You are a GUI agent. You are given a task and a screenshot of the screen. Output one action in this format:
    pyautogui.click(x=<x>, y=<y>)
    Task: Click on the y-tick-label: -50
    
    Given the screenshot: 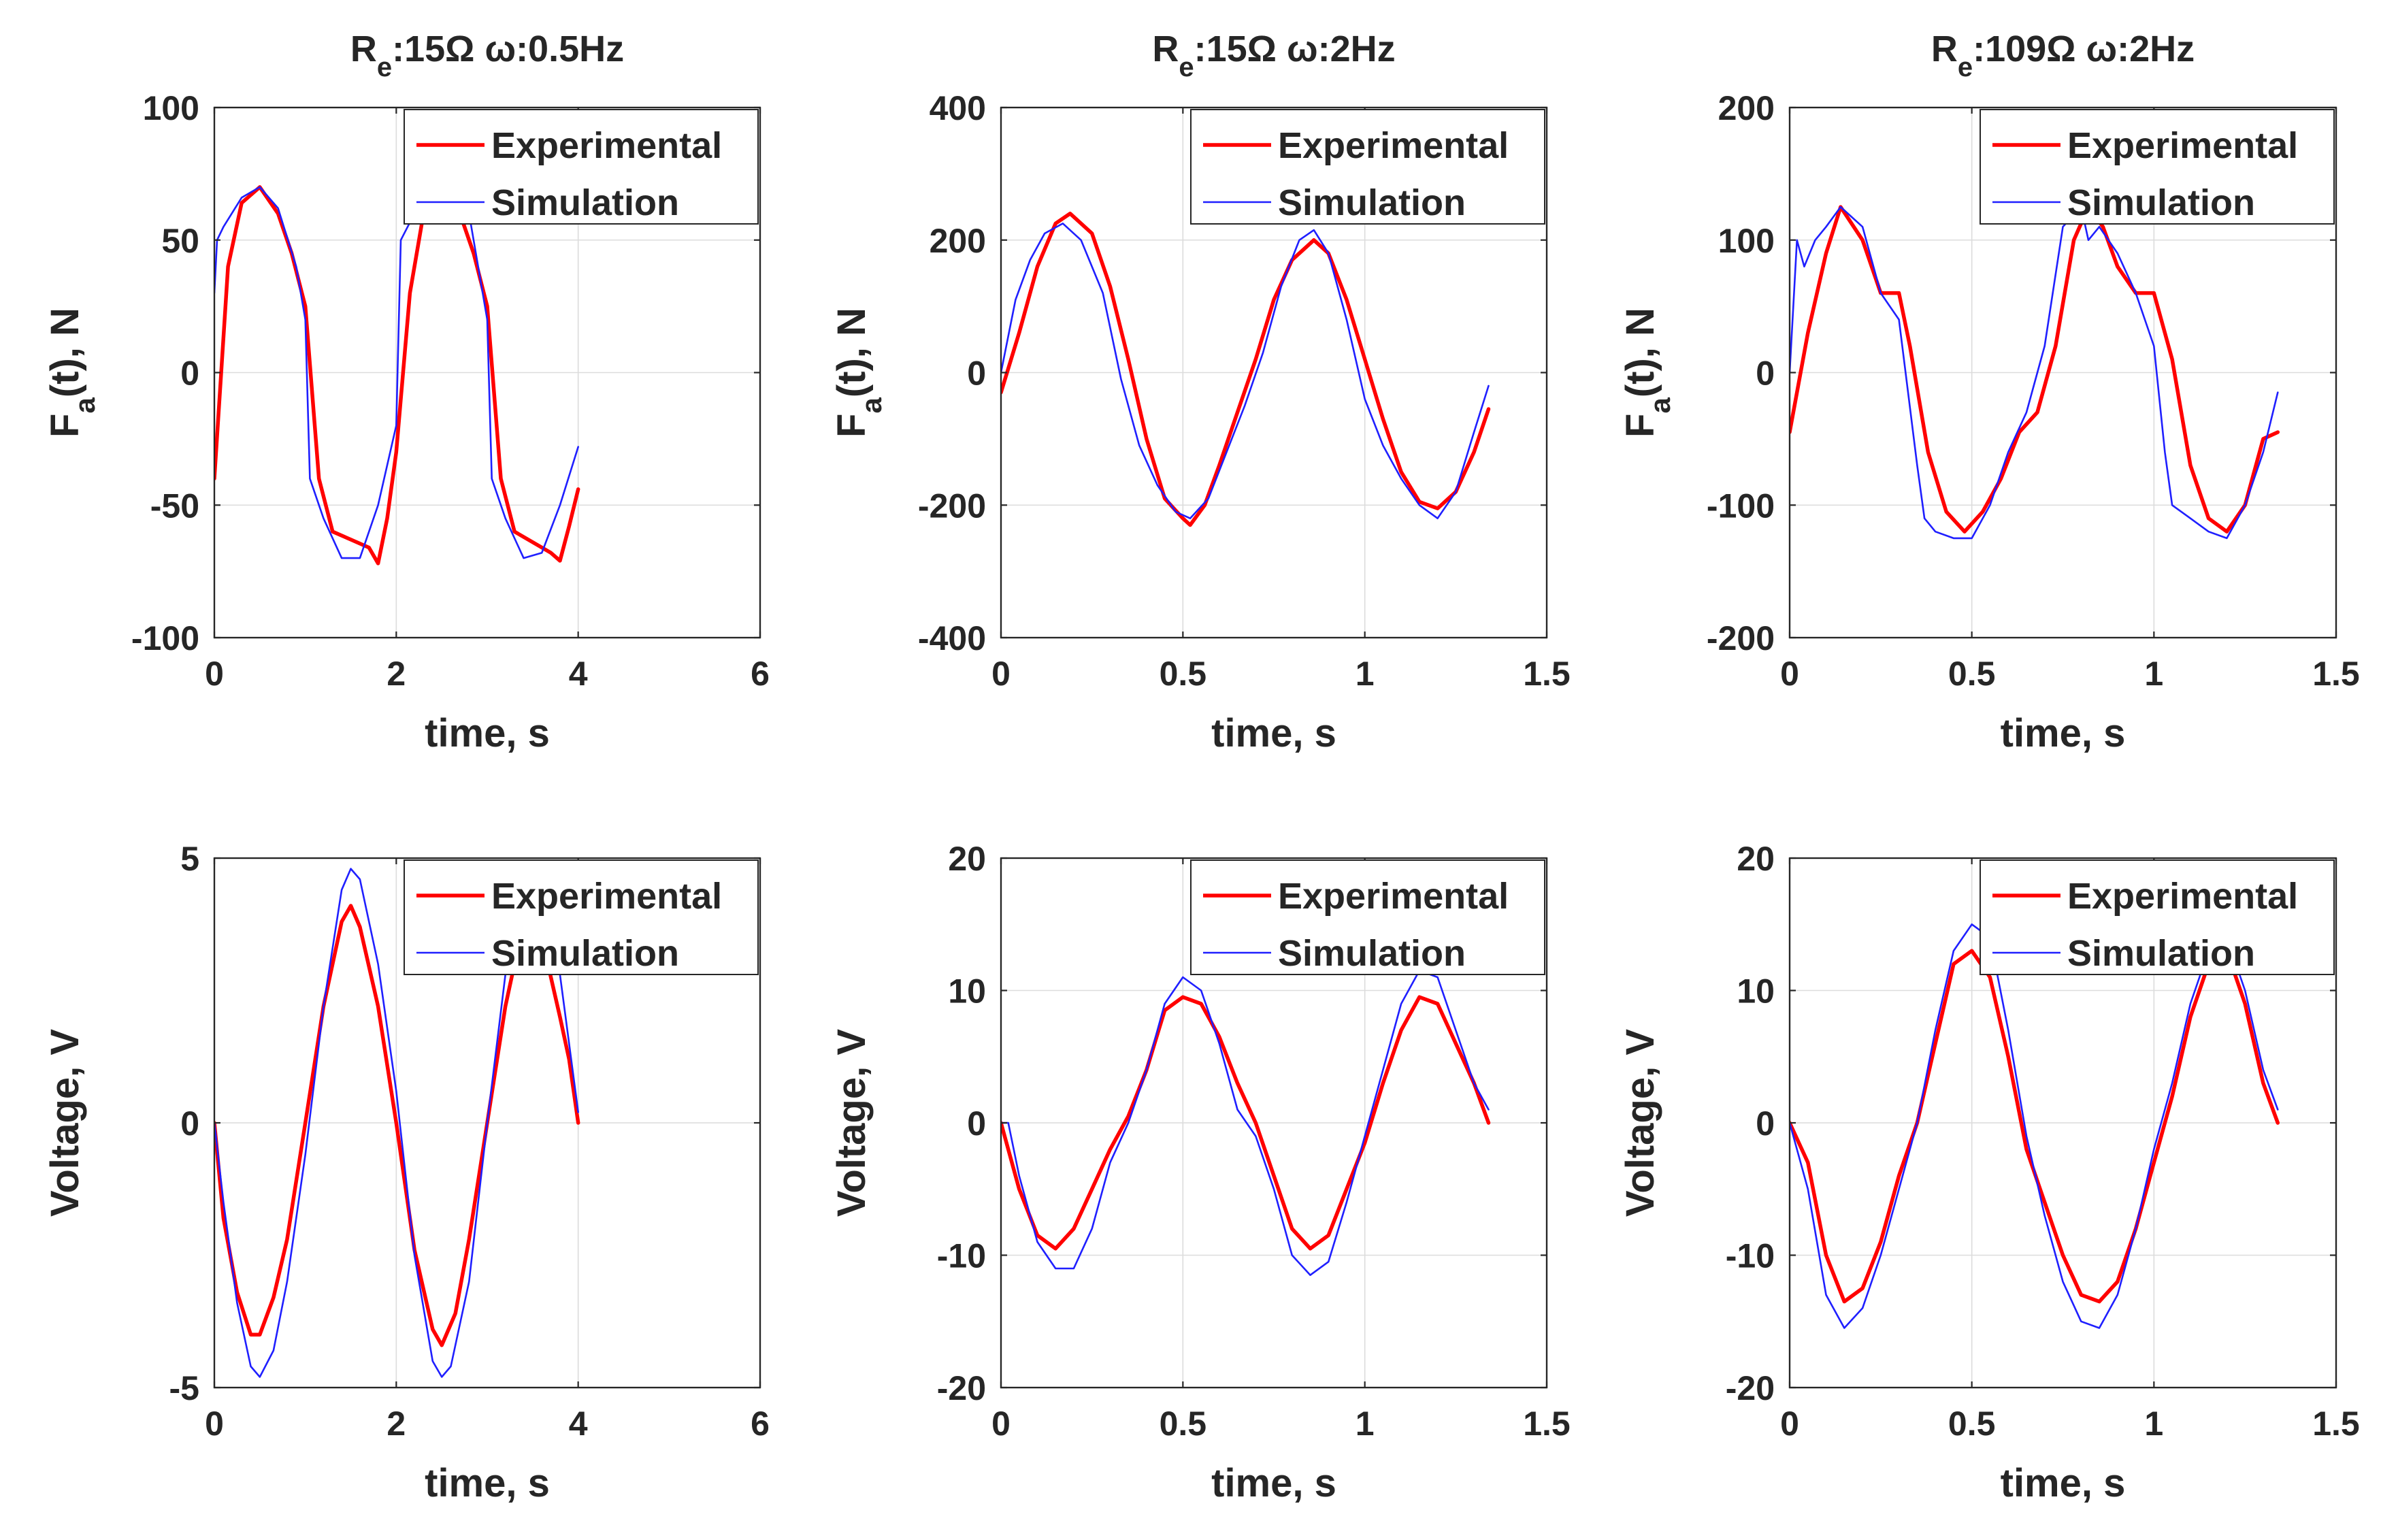 What is the action you would take?
    pyautogui.click(x=175, y=506)
    